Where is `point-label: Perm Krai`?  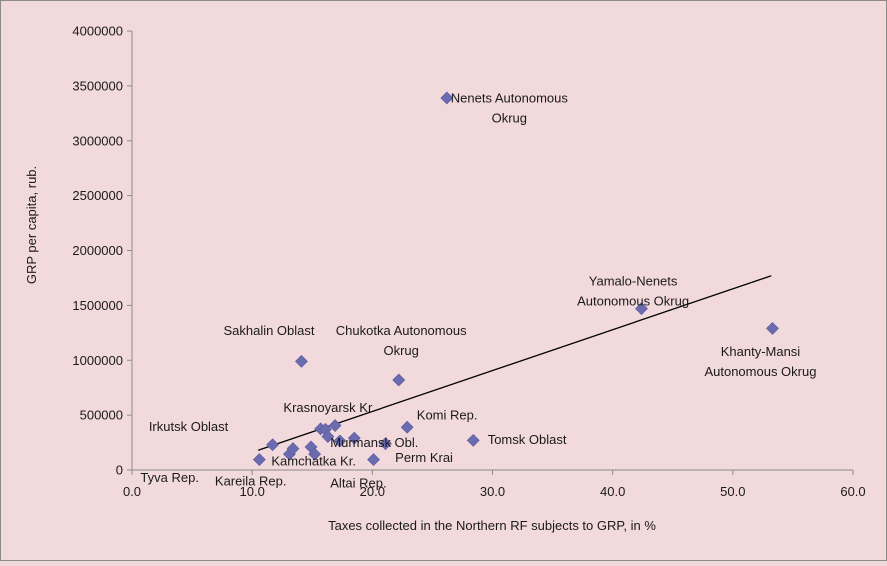 point-label: Perm Krai is located at coordinates (424, 457).